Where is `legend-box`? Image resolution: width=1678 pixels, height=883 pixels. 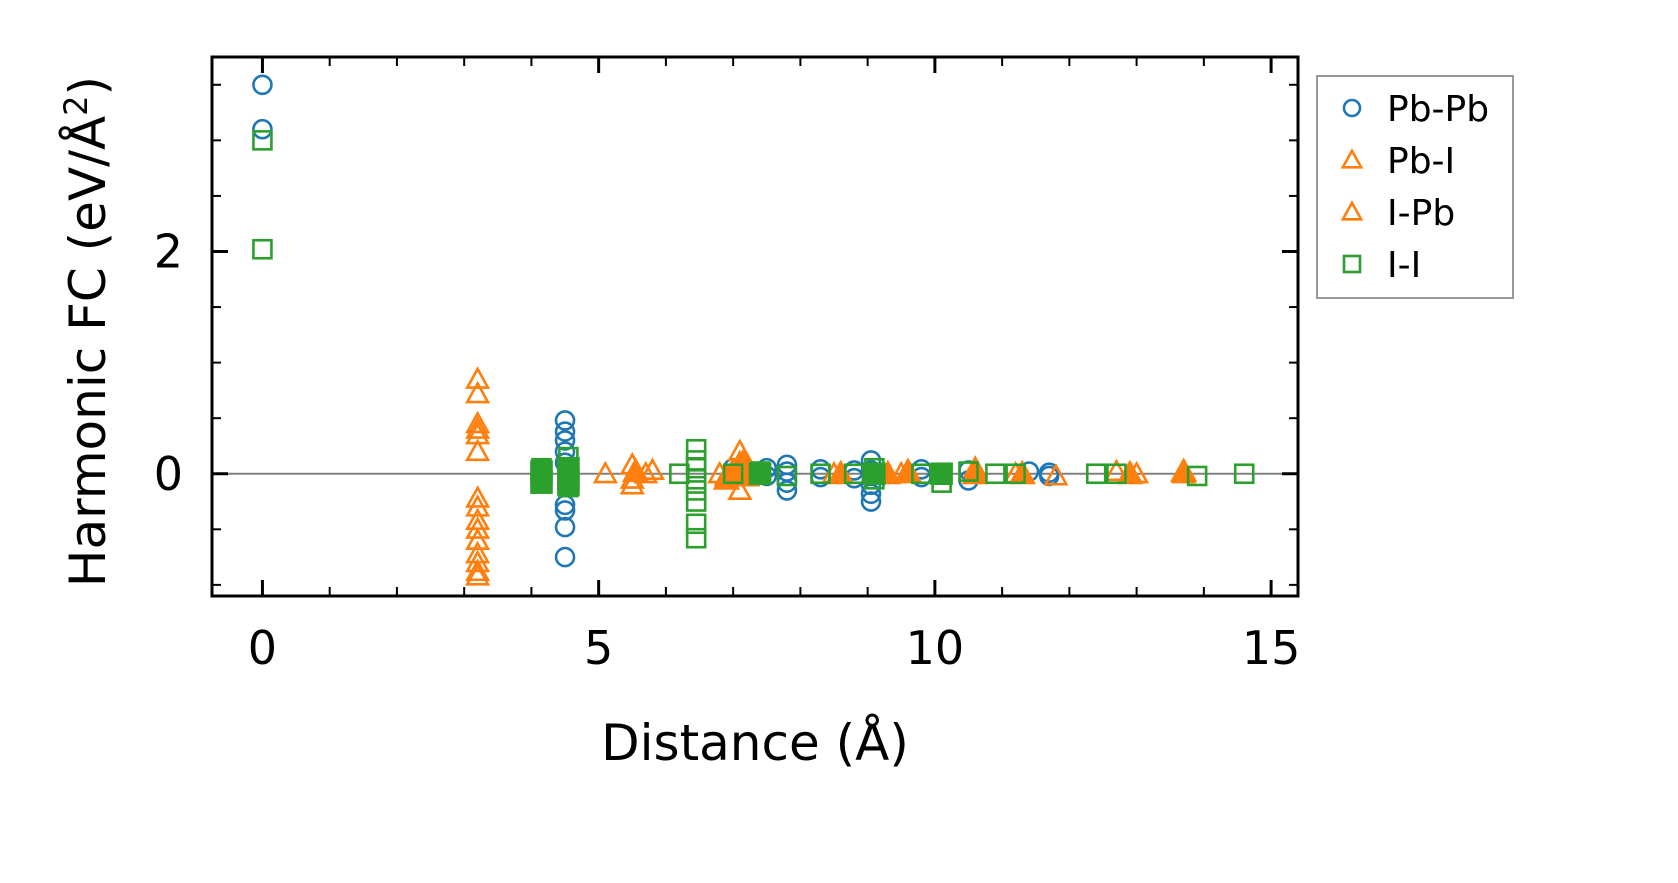
legend-box is located at coordinates (1415, 187).